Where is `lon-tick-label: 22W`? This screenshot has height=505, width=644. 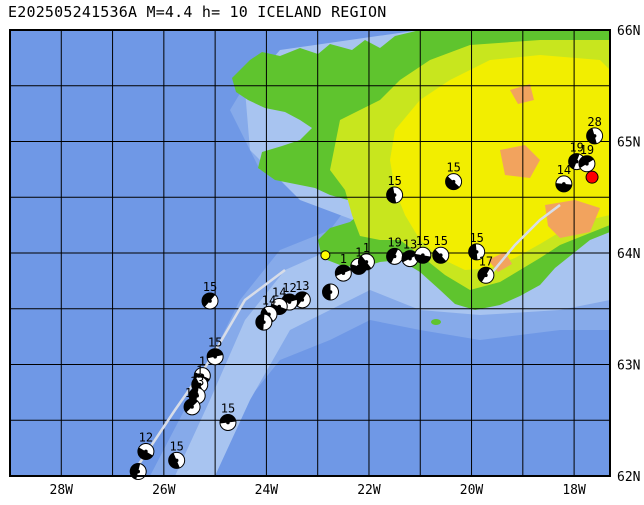 lon-tick-label: 22W is located at coordinates (369, 490).